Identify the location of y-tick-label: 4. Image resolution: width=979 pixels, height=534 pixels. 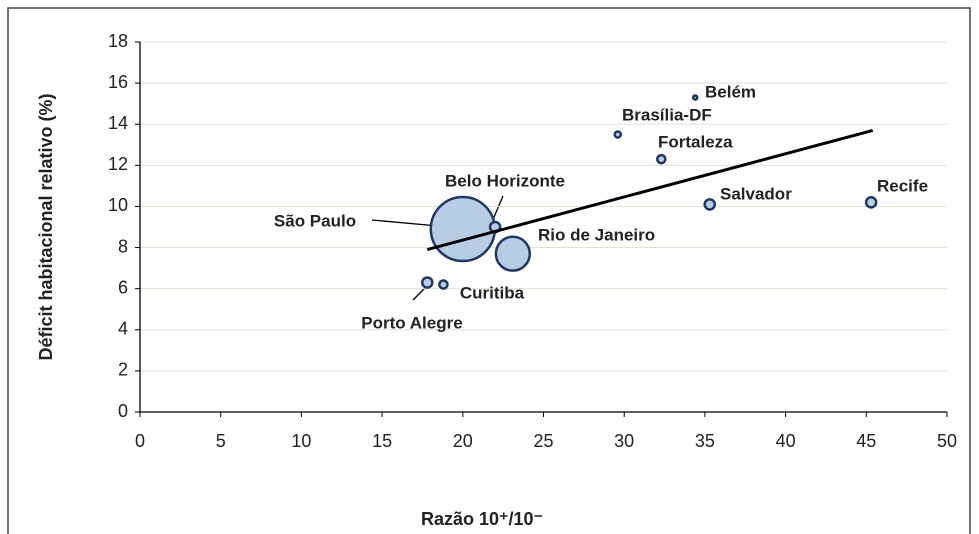
(123, 329).